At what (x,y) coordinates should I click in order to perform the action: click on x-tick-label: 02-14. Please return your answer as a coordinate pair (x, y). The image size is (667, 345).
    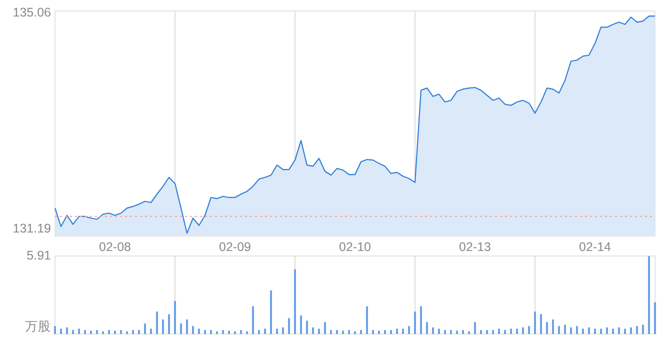
    Looking at the image, I should click on (595, 247).